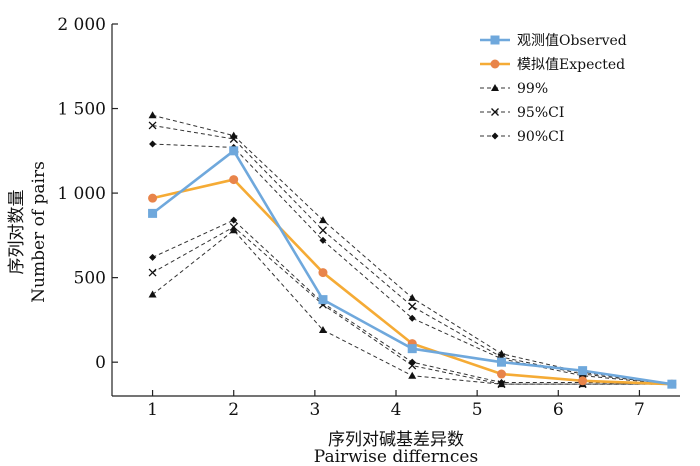 This screenshot has width=700, height=466. Describe the element at coordinates (81, 25) in the screenshot. I see `y-tick-label: 2 000` at that location.